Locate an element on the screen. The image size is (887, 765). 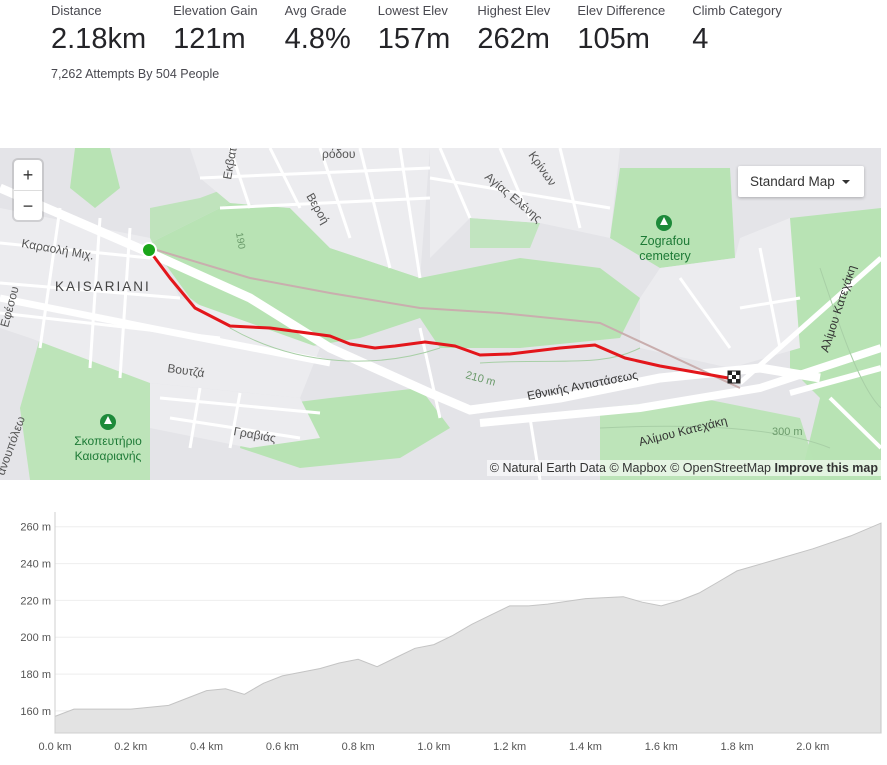
attempts-count: 7,262 Attempts By 504 People is located at coordinates (135, 74).